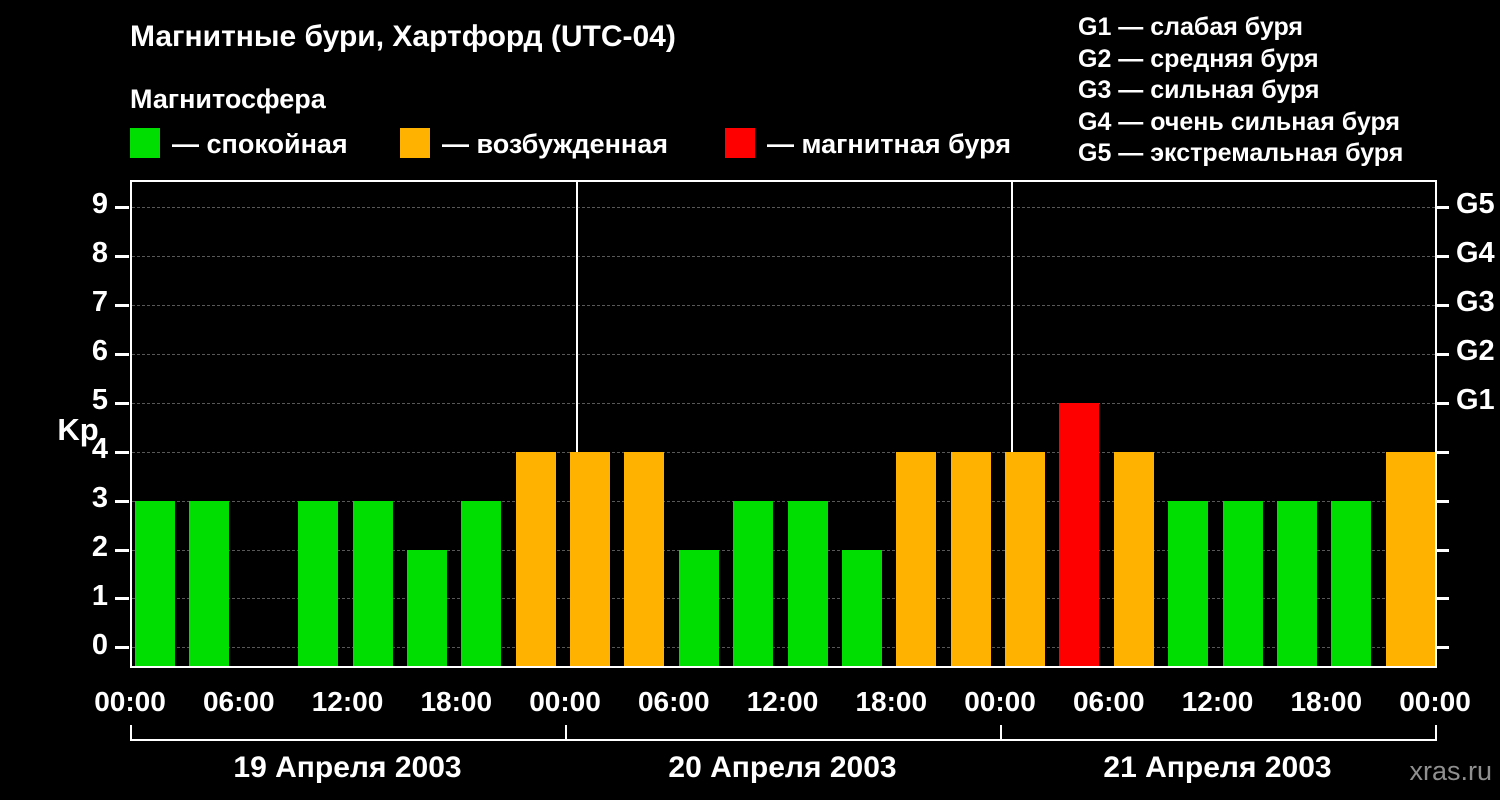  Describe the element at coordinates (99, 302) in the screenshot. I see `y-tick-label: 7` at that location.